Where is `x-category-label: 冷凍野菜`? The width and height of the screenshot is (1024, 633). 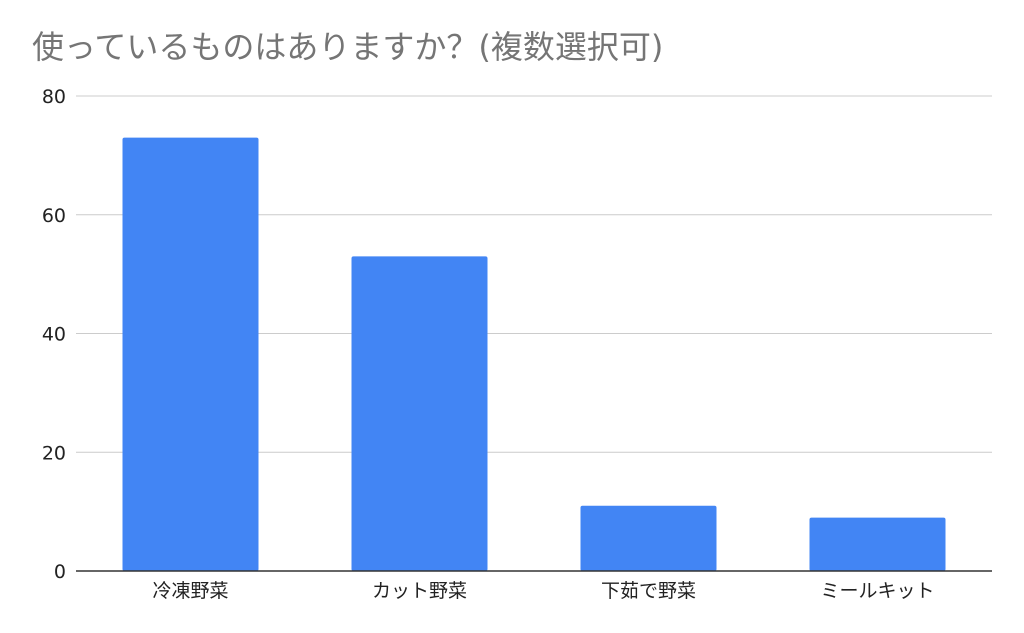 x-category-label: 冷凍野菜 is located at coordinates (190, 591).